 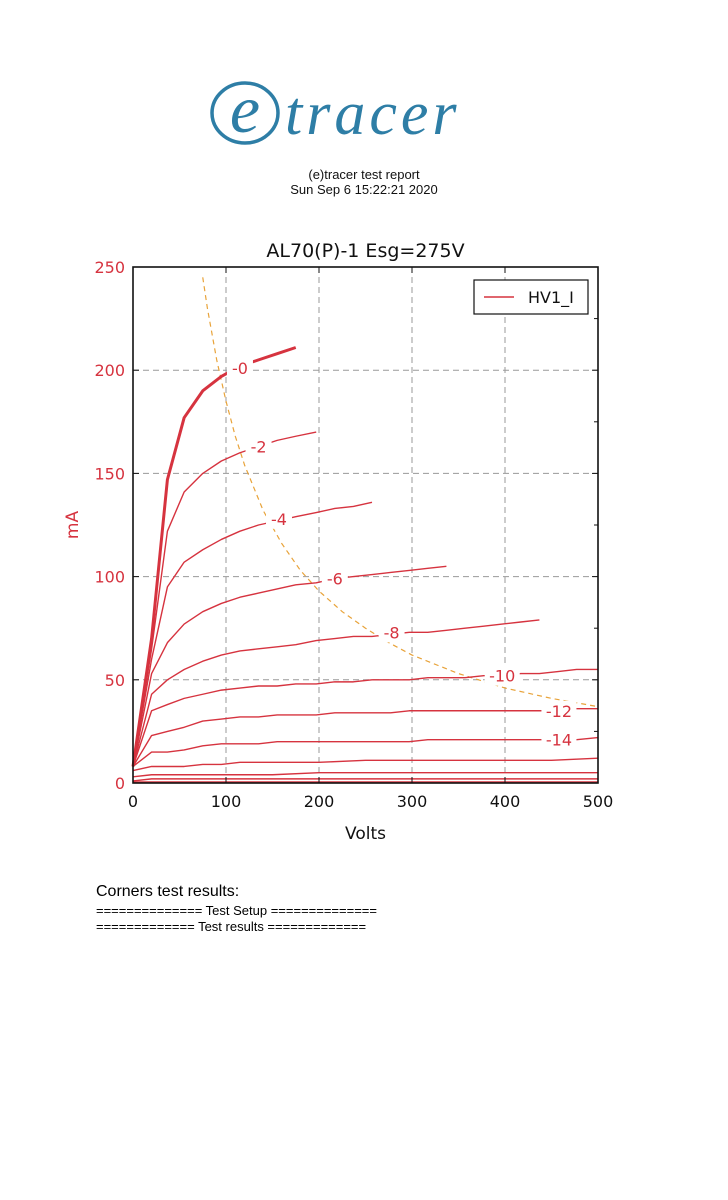 I want to click on curve-series--14, so click(x=365, y=752).